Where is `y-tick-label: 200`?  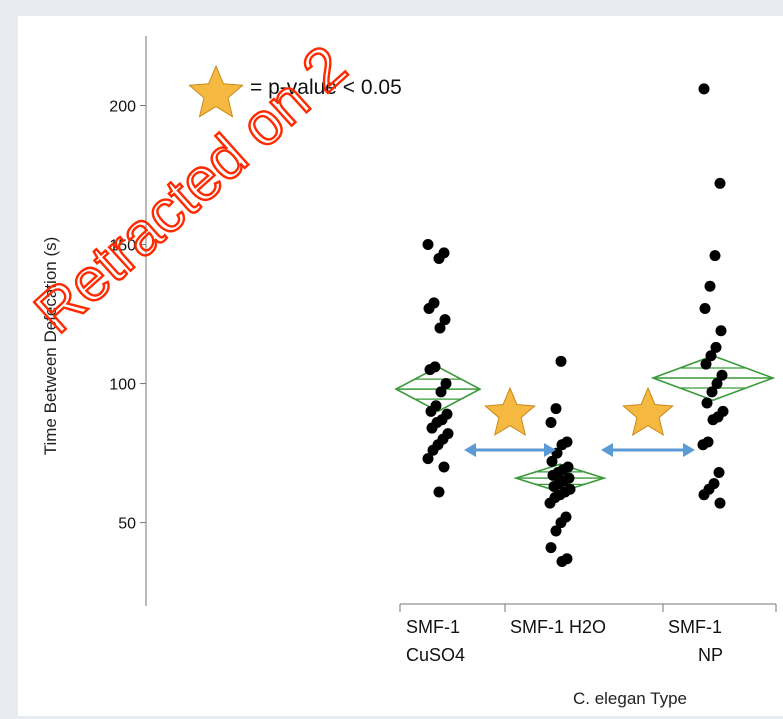 y-tick-label: 200 is located at coordinates (122, 107).